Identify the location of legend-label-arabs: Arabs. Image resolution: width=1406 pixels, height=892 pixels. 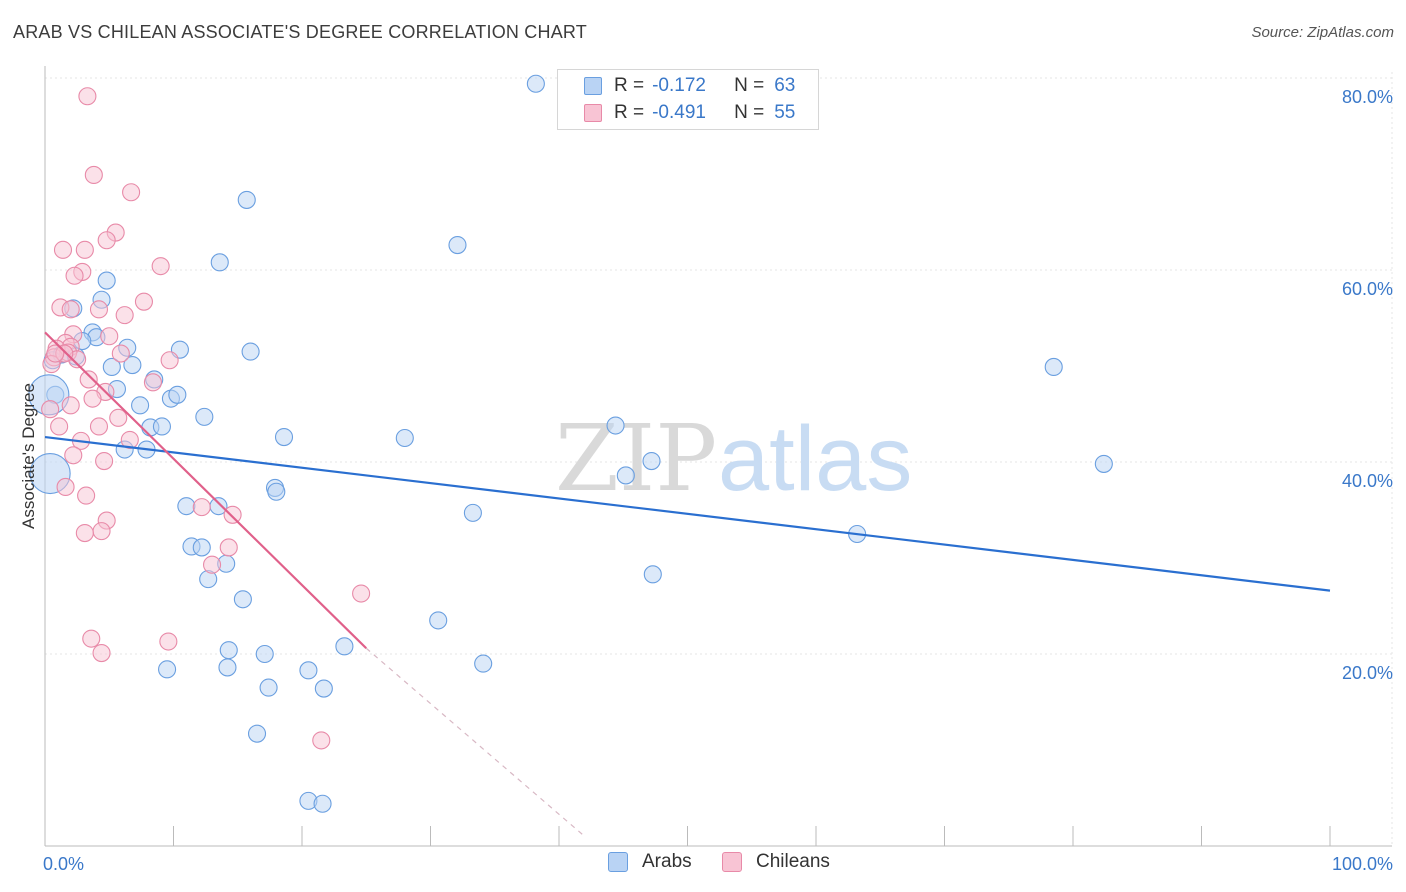
(667, 861).